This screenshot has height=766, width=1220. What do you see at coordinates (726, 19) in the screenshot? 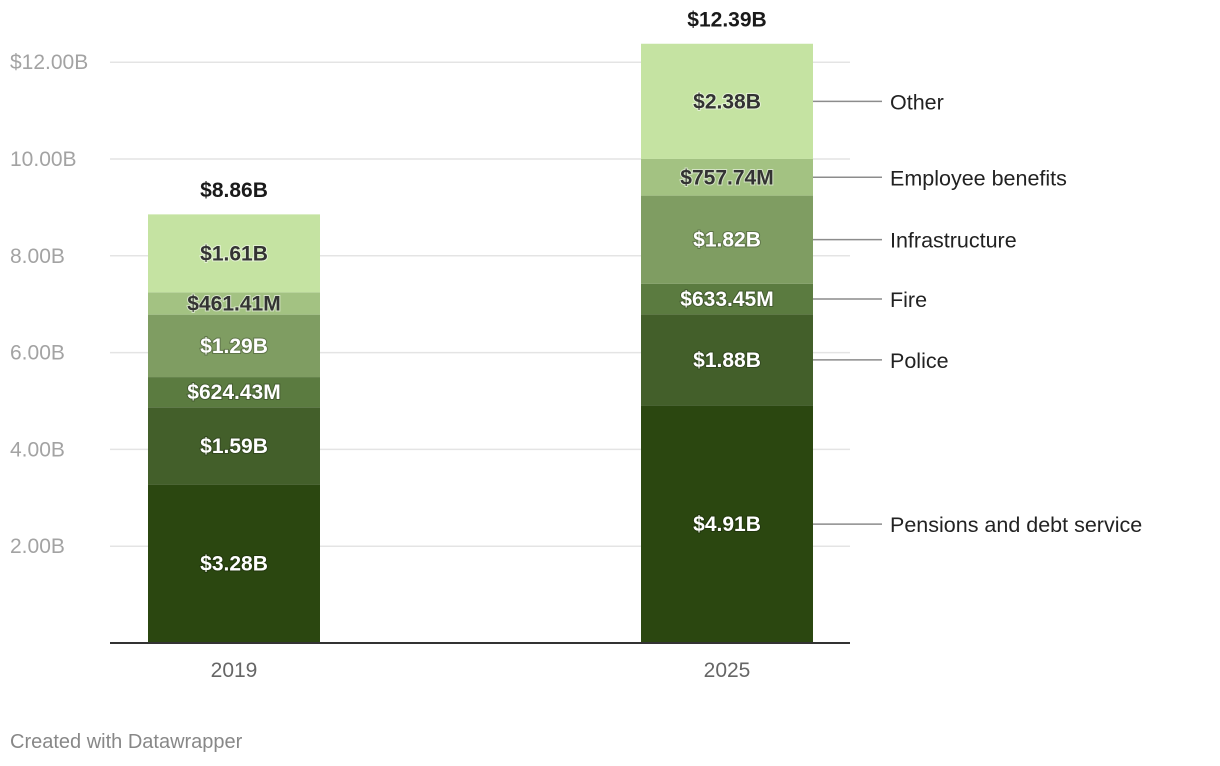
I see `total-label: $12.39B` at bounding box center [726, 19].